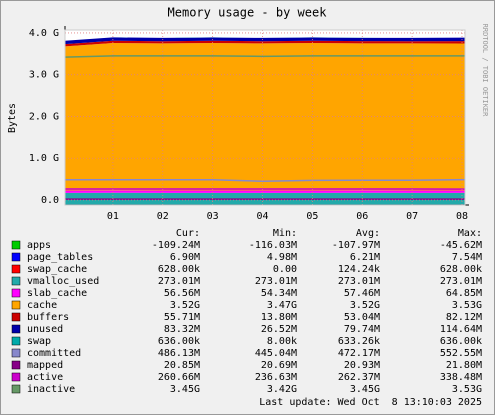 Image resolution: width=495 pixels, height=415 pixels. What do you see at coordinates (57, 269) in the screenshot?
I see `legend-label: swap_cache` at bounding box center [57, 269].